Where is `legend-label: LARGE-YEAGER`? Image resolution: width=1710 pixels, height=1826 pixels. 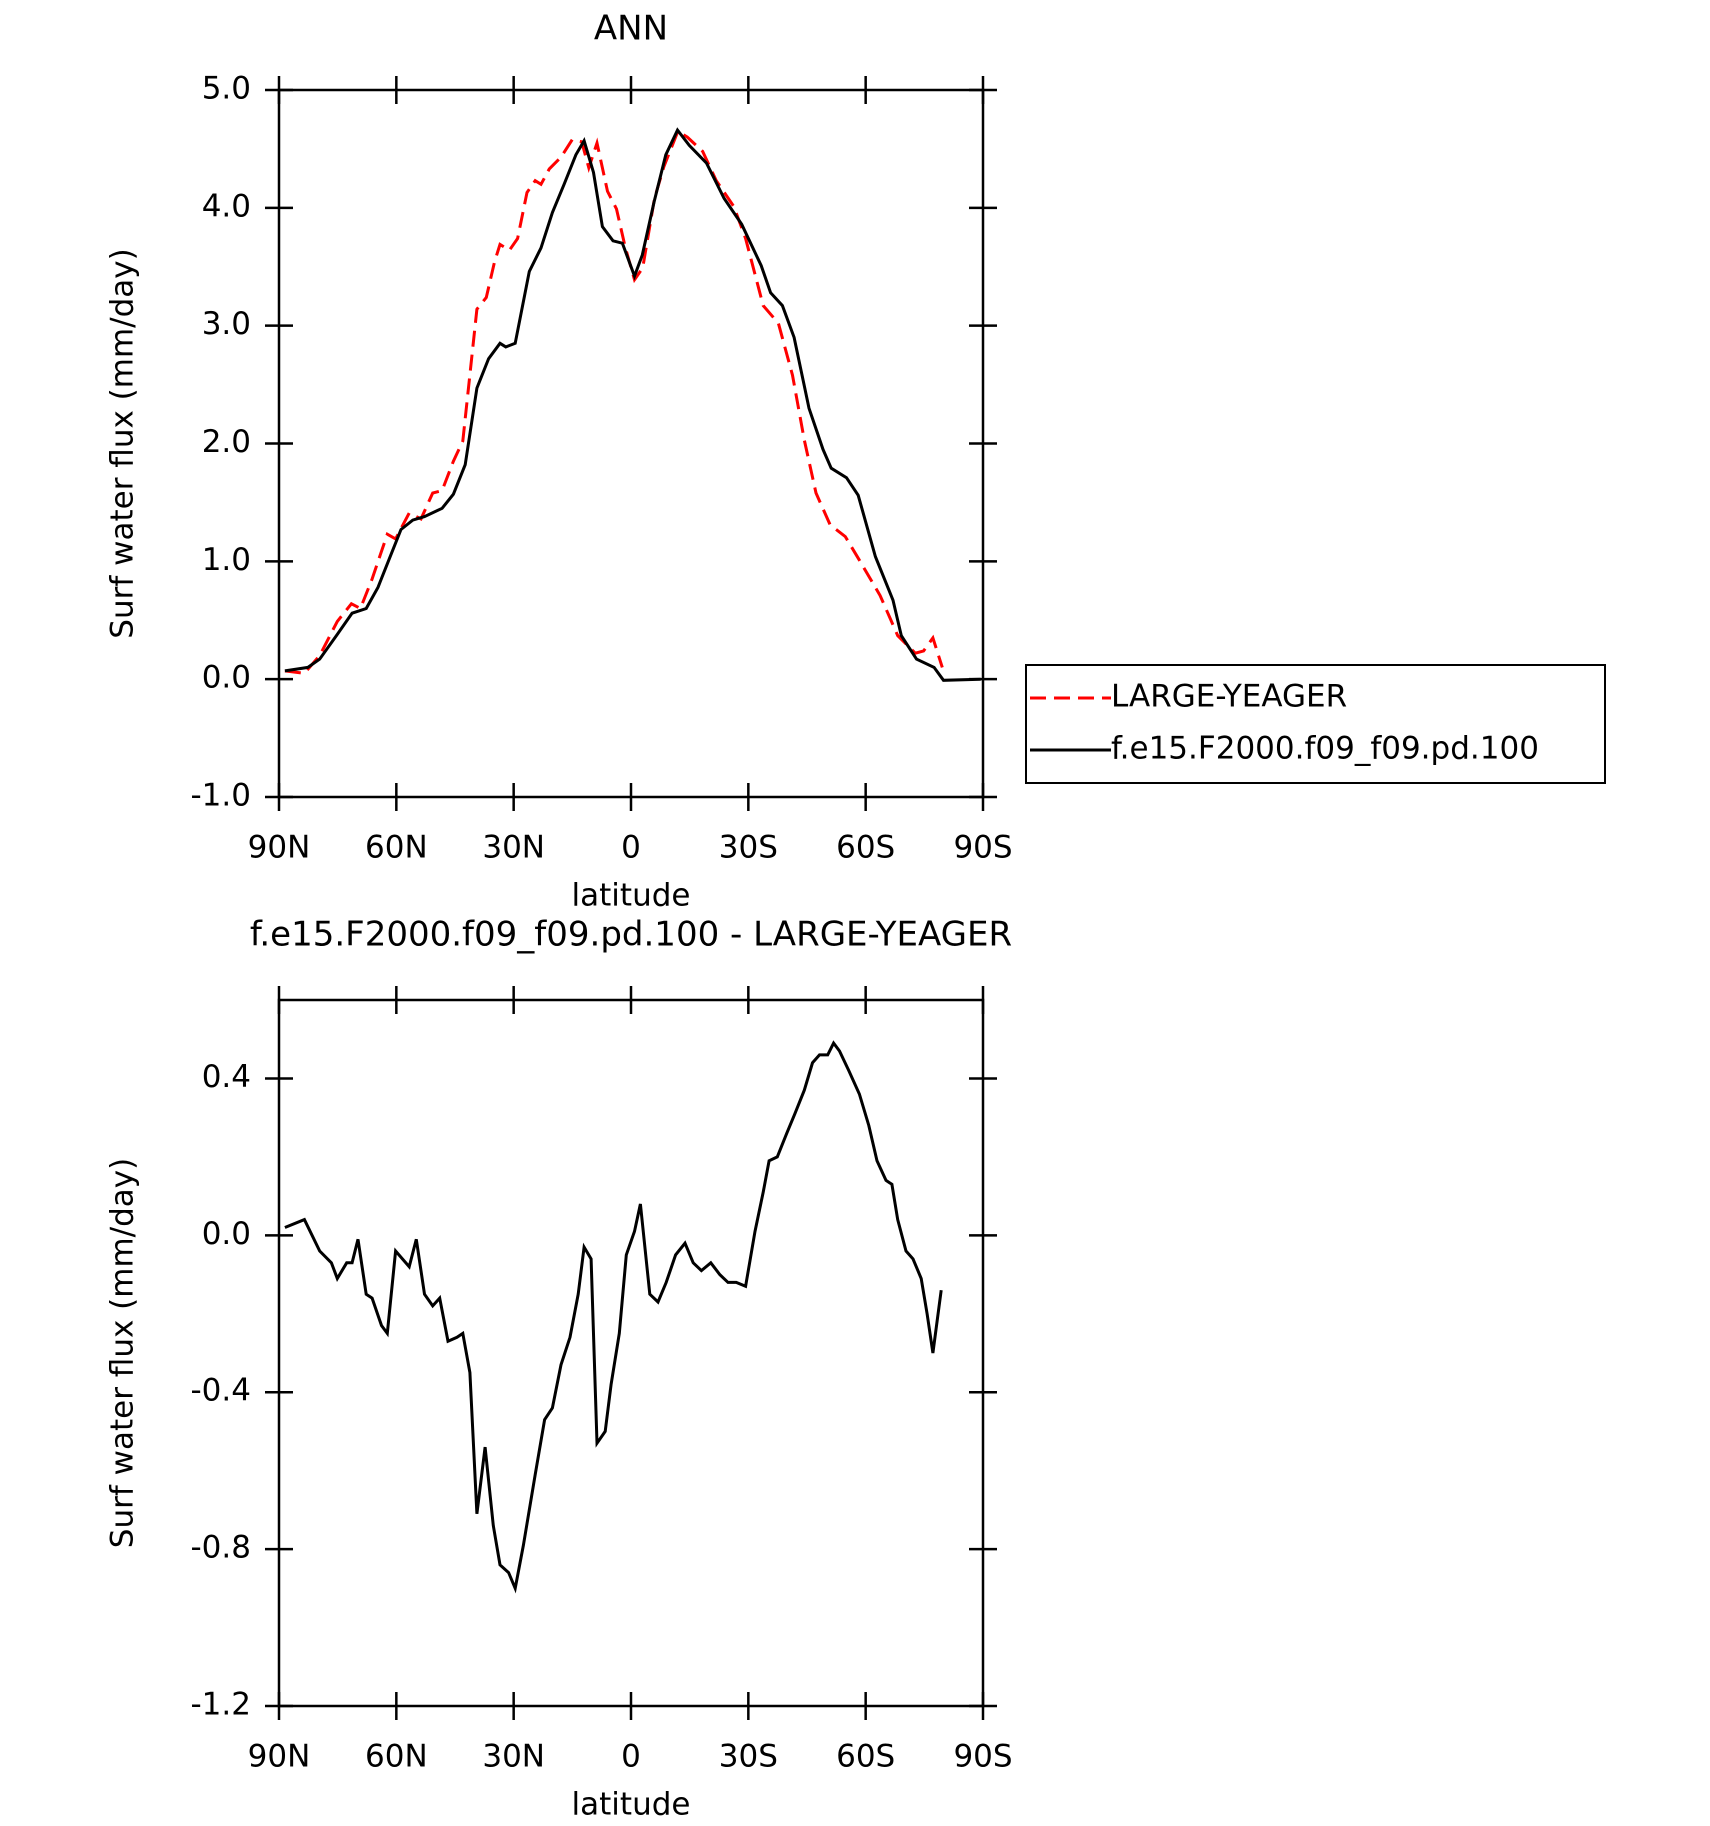
legend-label: LARGE-YEAGER is located at coordinates (1229, 697).